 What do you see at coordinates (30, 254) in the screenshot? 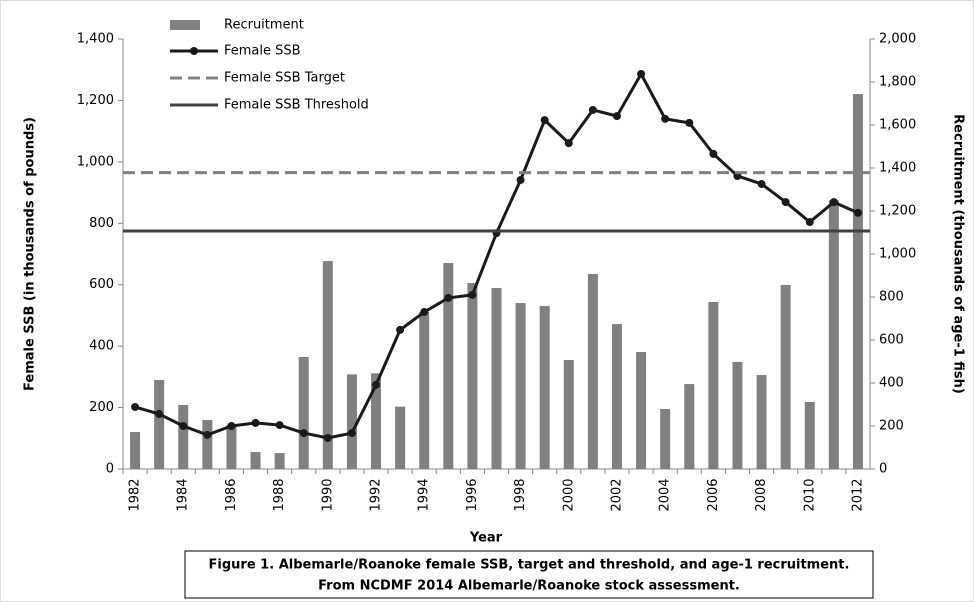
I see `y-axis-title: Female SSB (in thousands of pounds)` at bounding box center [30, 254].